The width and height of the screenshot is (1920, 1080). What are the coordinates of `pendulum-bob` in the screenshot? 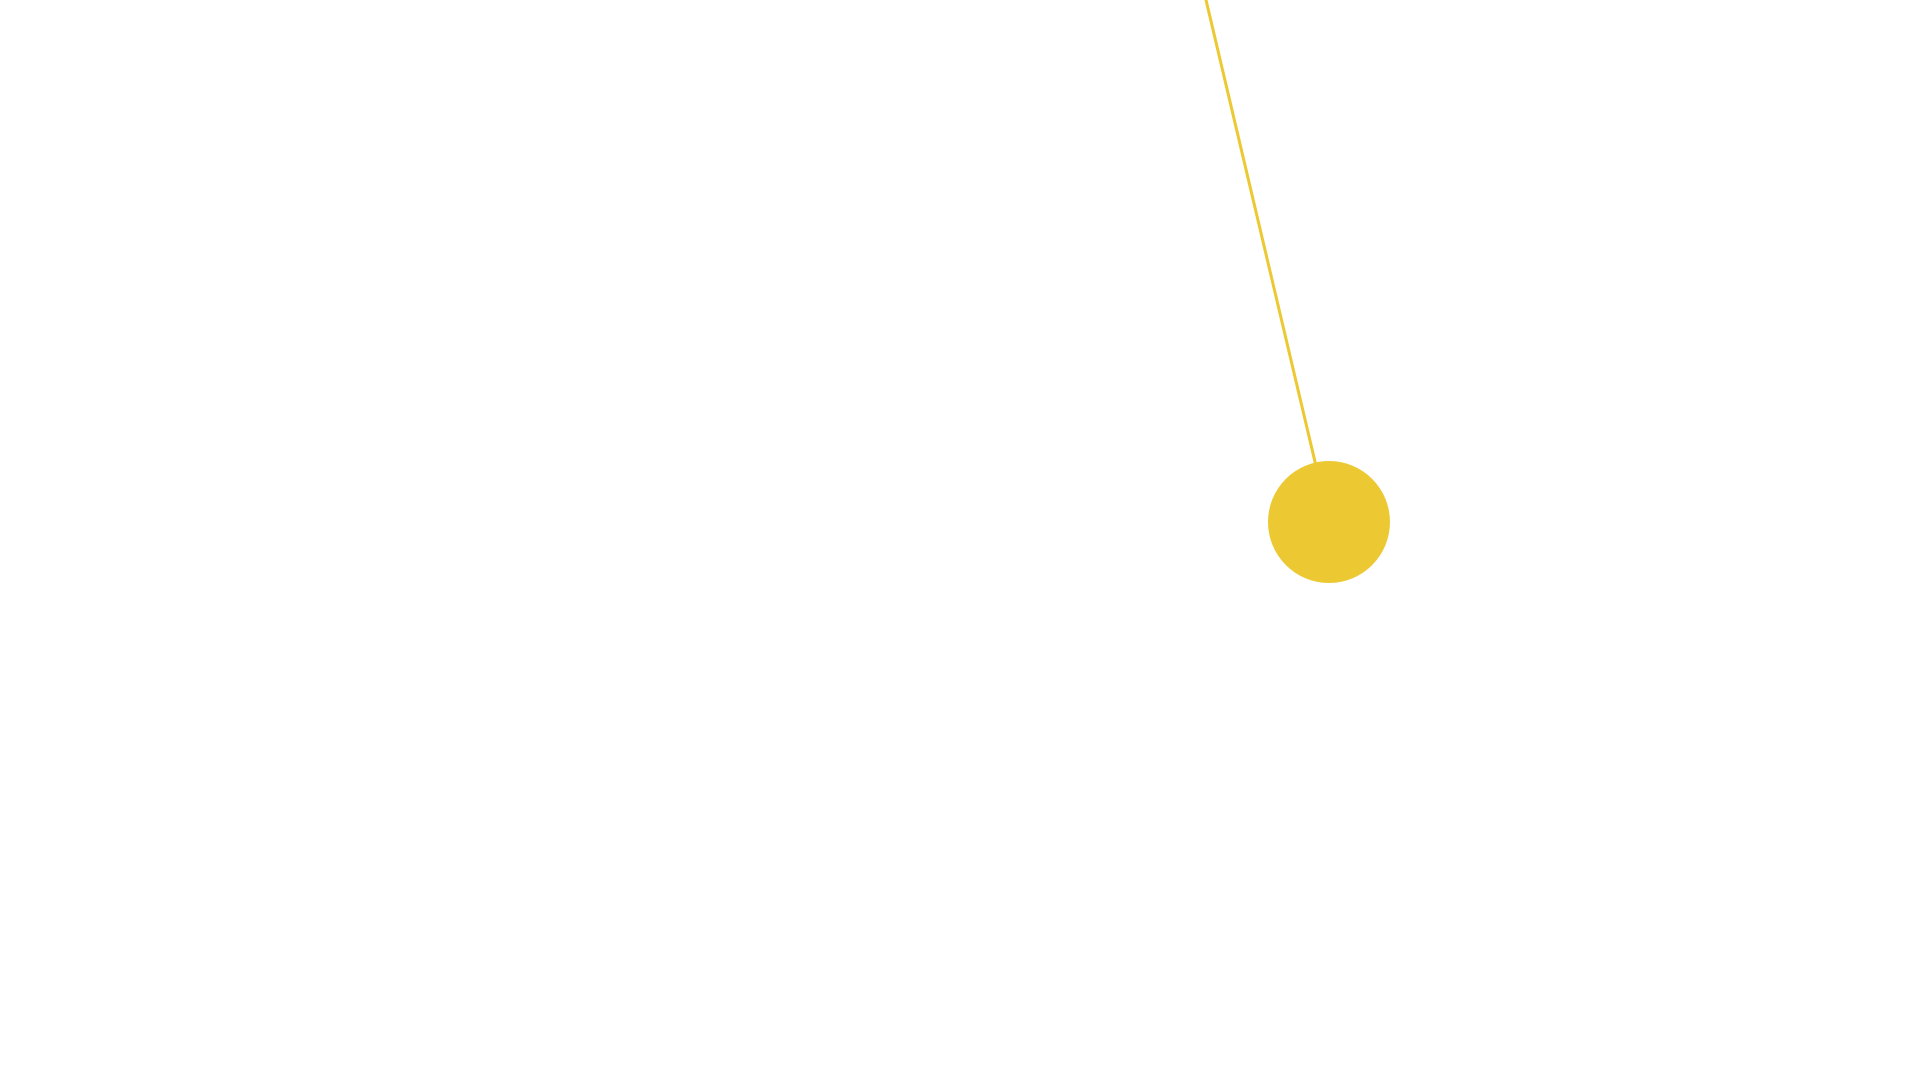 It's located at (1329, 522).